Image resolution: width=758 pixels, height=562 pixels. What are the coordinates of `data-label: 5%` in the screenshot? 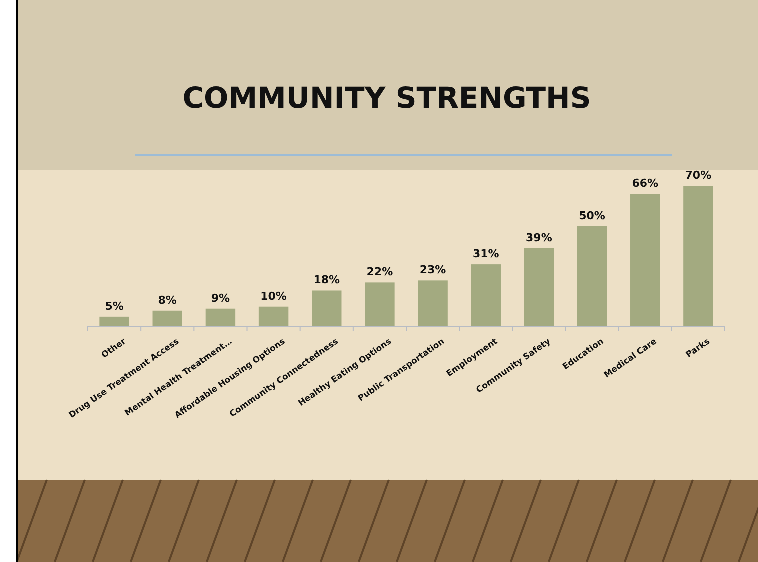 It's located at (114, 306).